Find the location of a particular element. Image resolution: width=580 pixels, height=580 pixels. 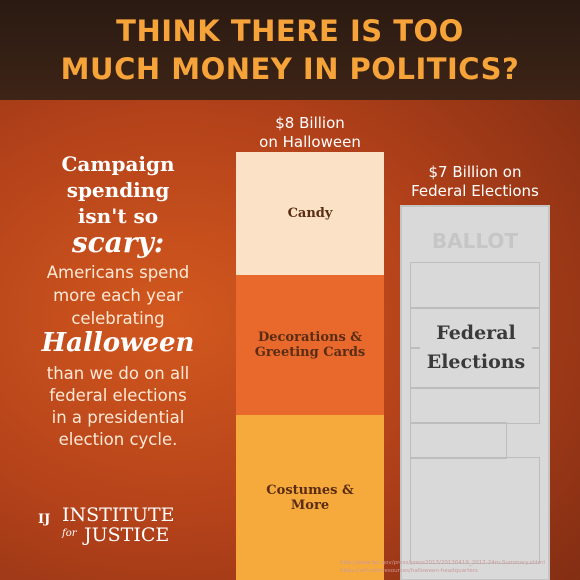

bar-segment: Costumes & More is located at coordinates (310, 497).